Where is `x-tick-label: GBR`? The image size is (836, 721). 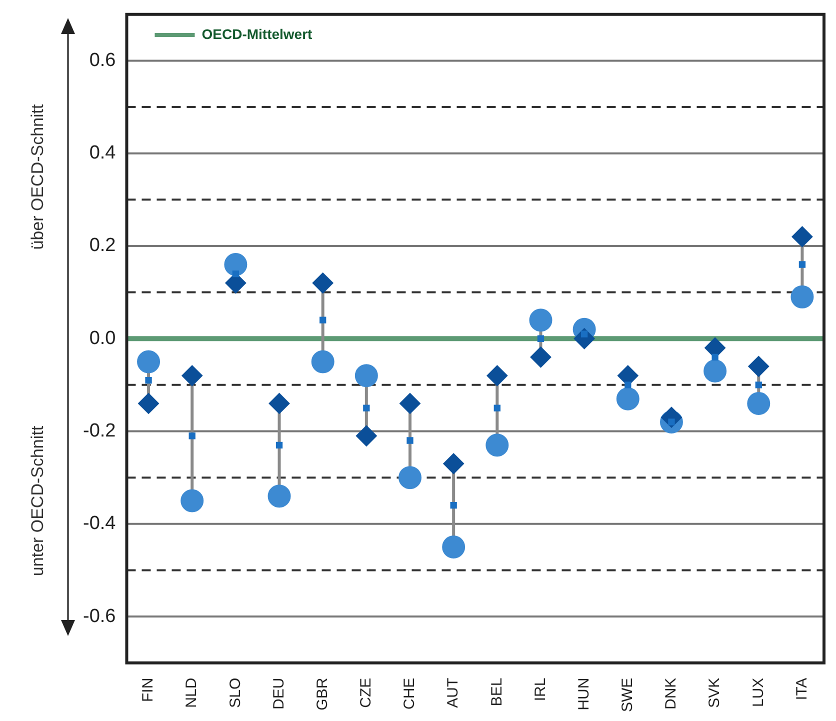
x-tick-label: GBR is located at coordinates (322, 694).